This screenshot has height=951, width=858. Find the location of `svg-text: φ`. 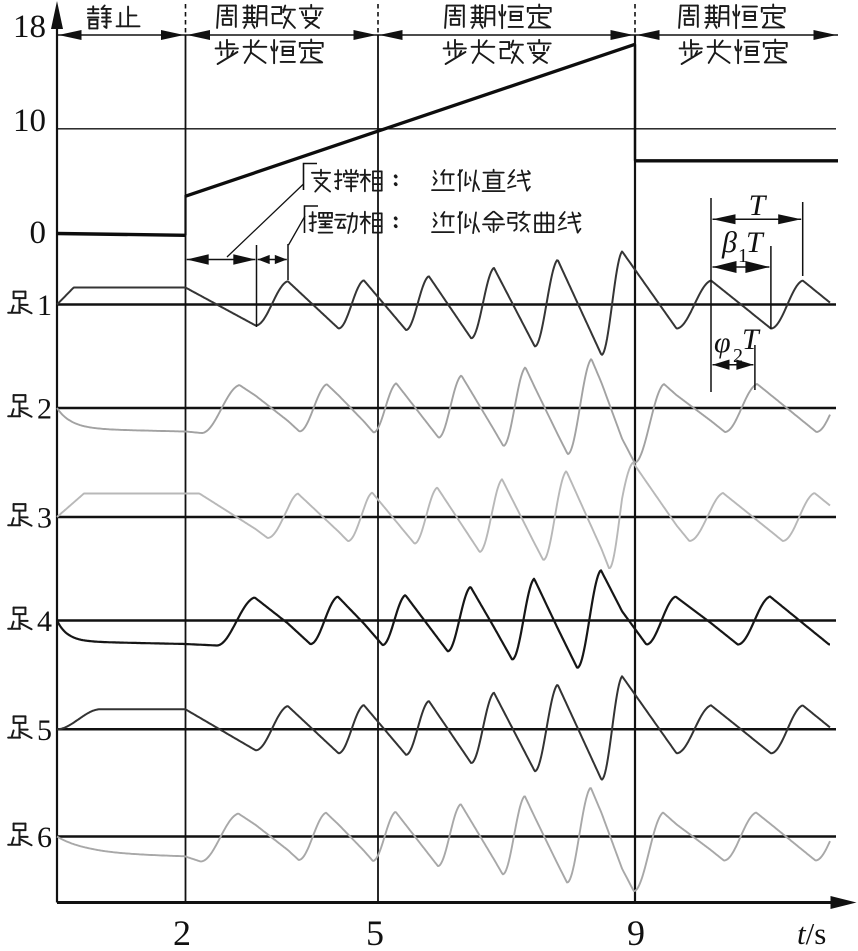

svg-text: φ is located at coordinates (722, 342).